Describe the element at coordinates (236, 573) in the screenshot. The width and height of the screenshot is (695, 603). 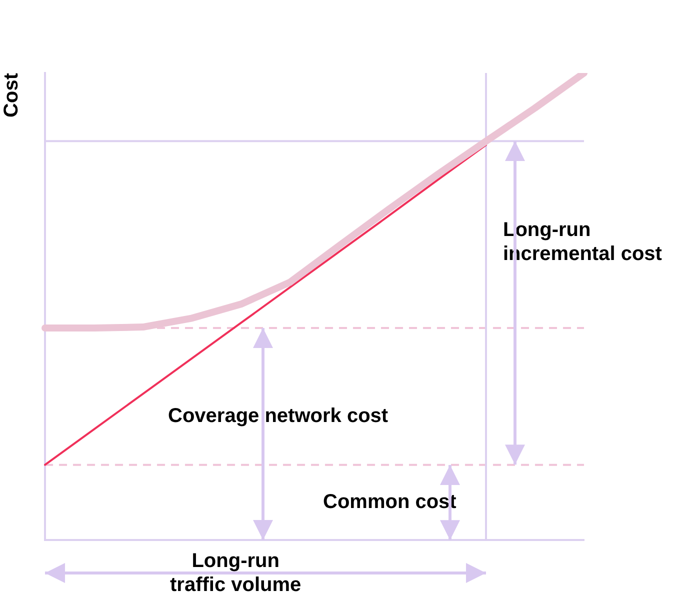
I see `text: Long-run traffic volume` at that location.